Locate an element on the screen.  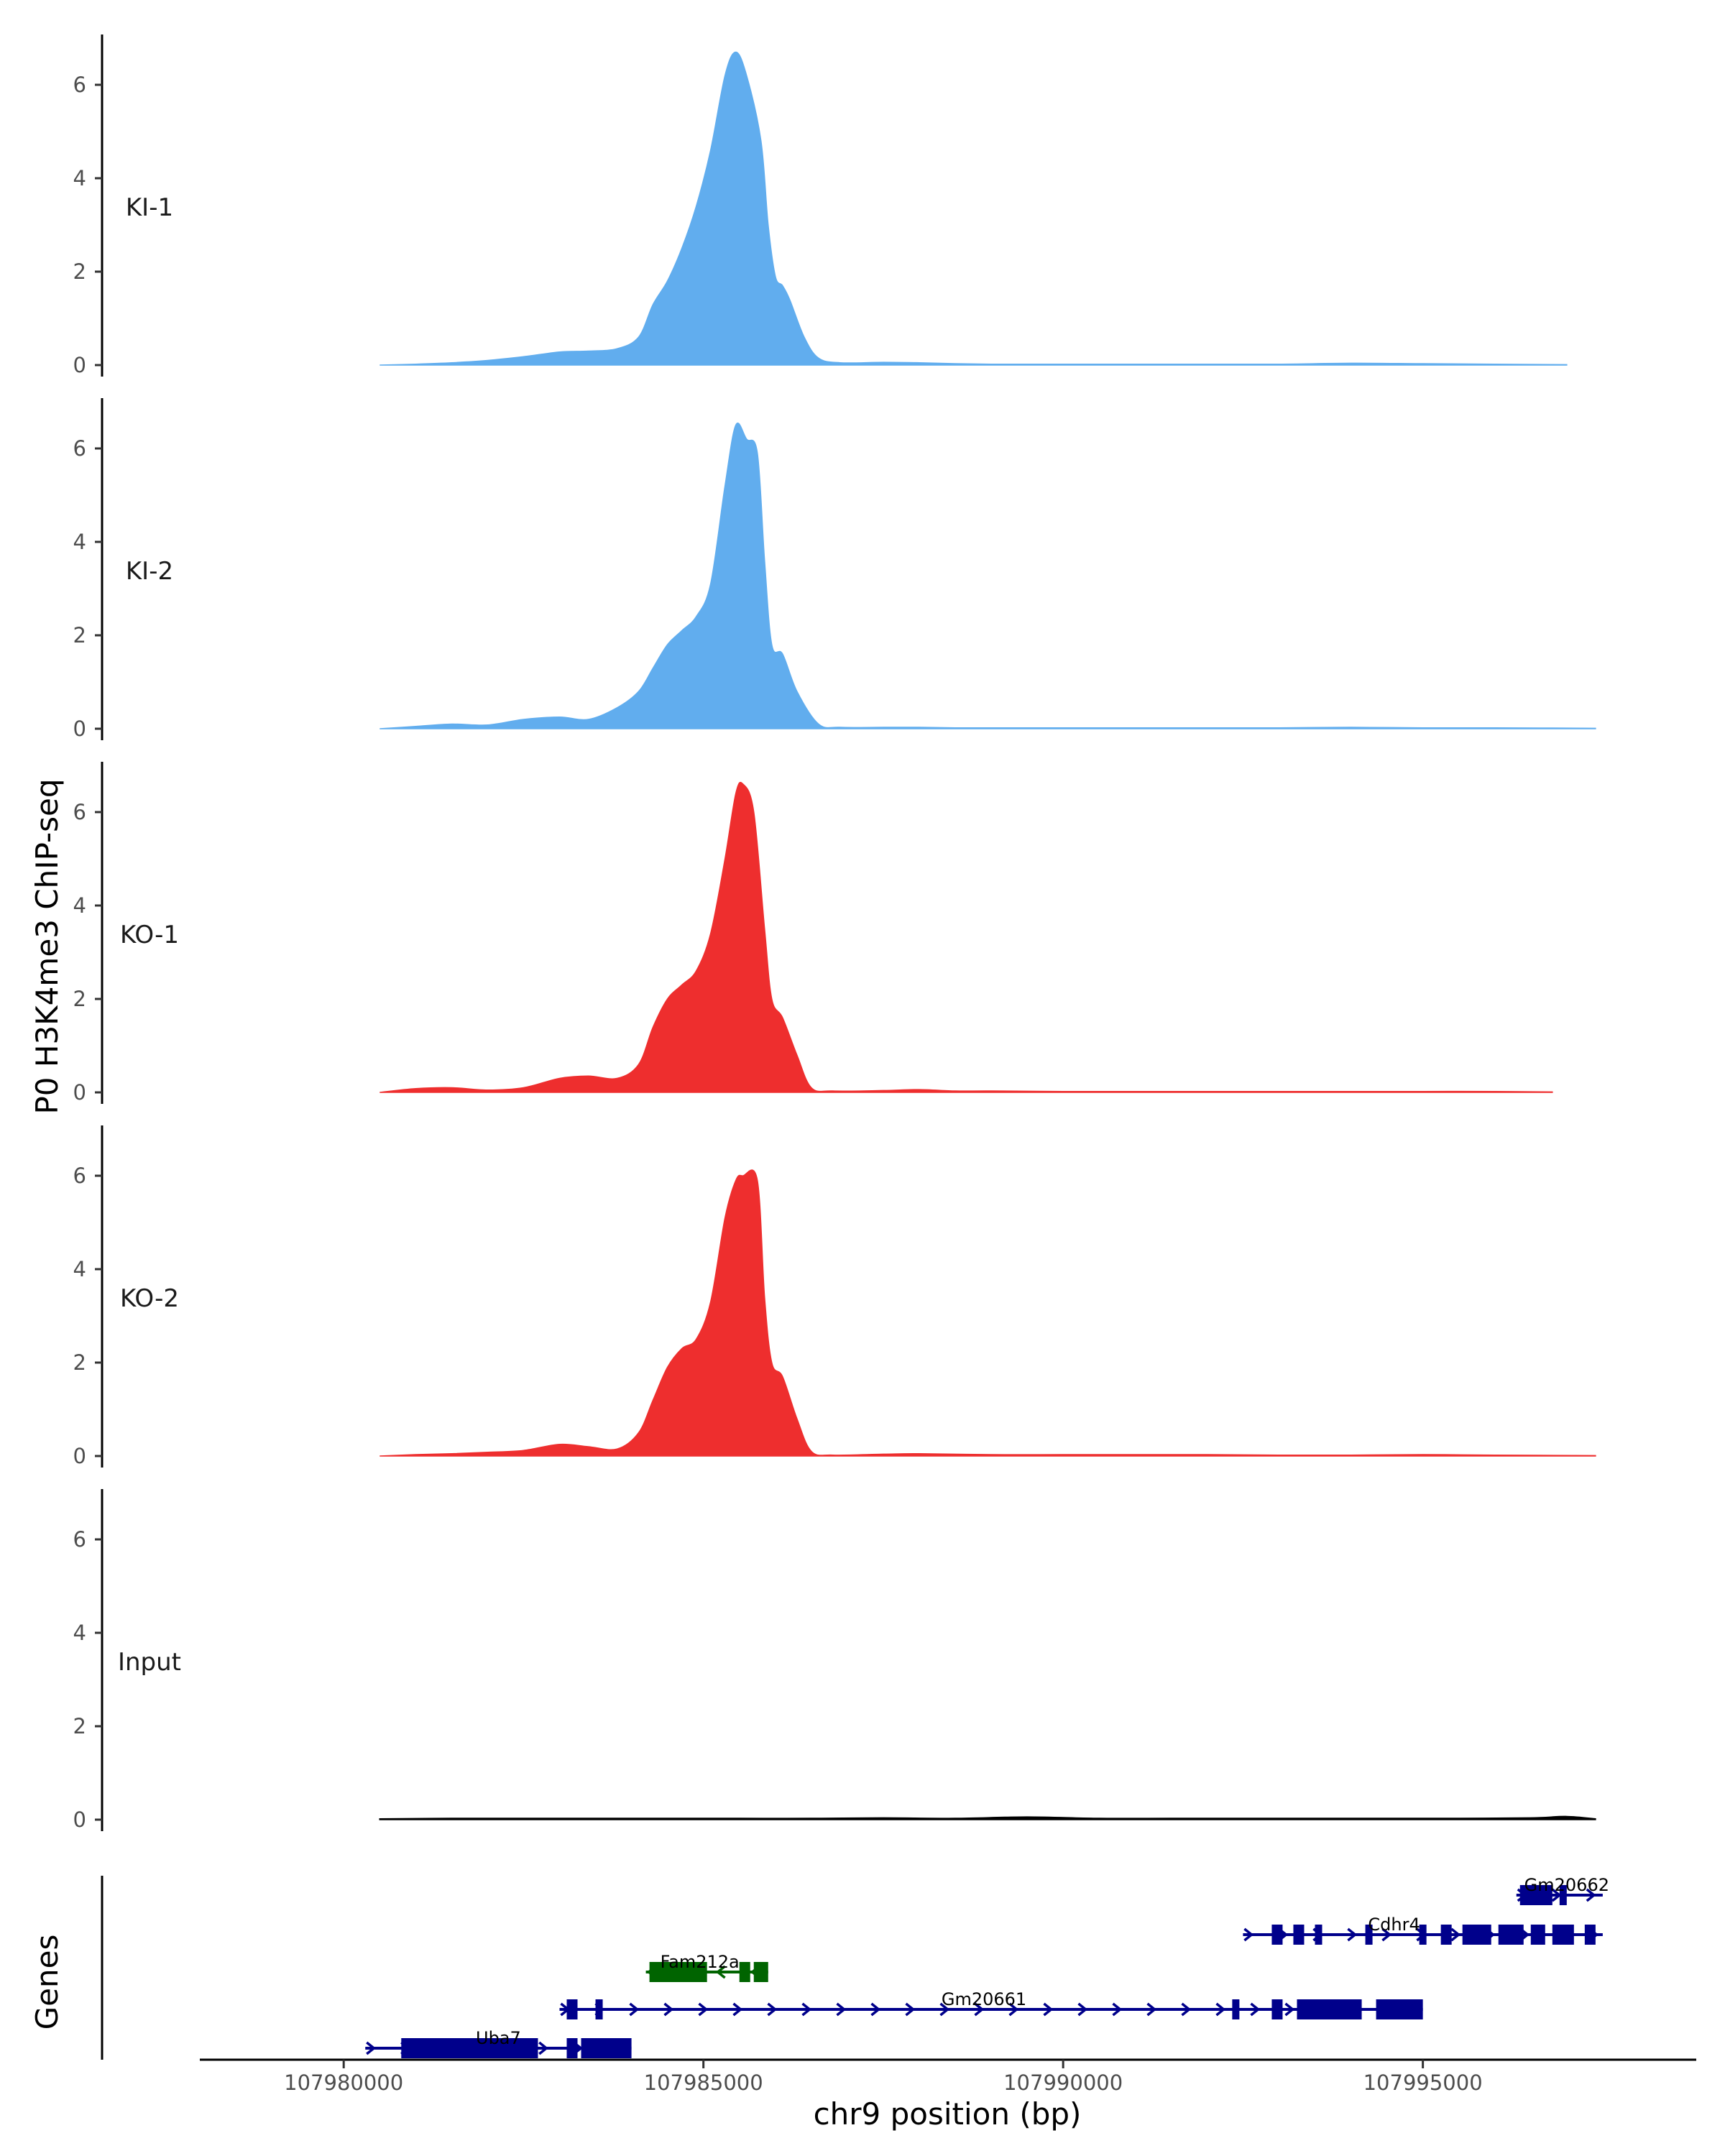
x-tick-label: 107980000 is located at coordinates (343, 2082).